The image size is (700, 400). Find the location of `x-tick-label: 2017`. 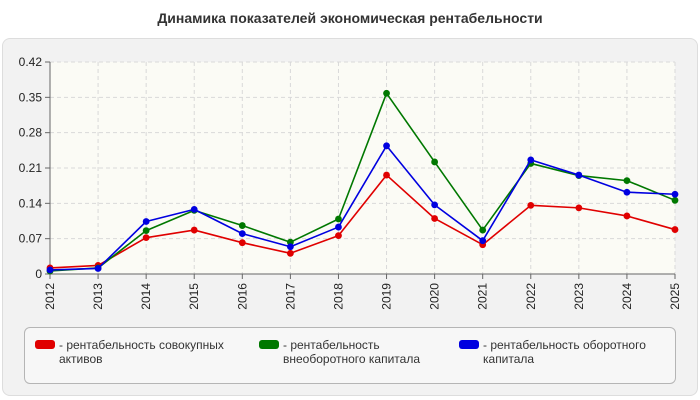

x-tick-label: 2017 is located at coordinates (290, 296).